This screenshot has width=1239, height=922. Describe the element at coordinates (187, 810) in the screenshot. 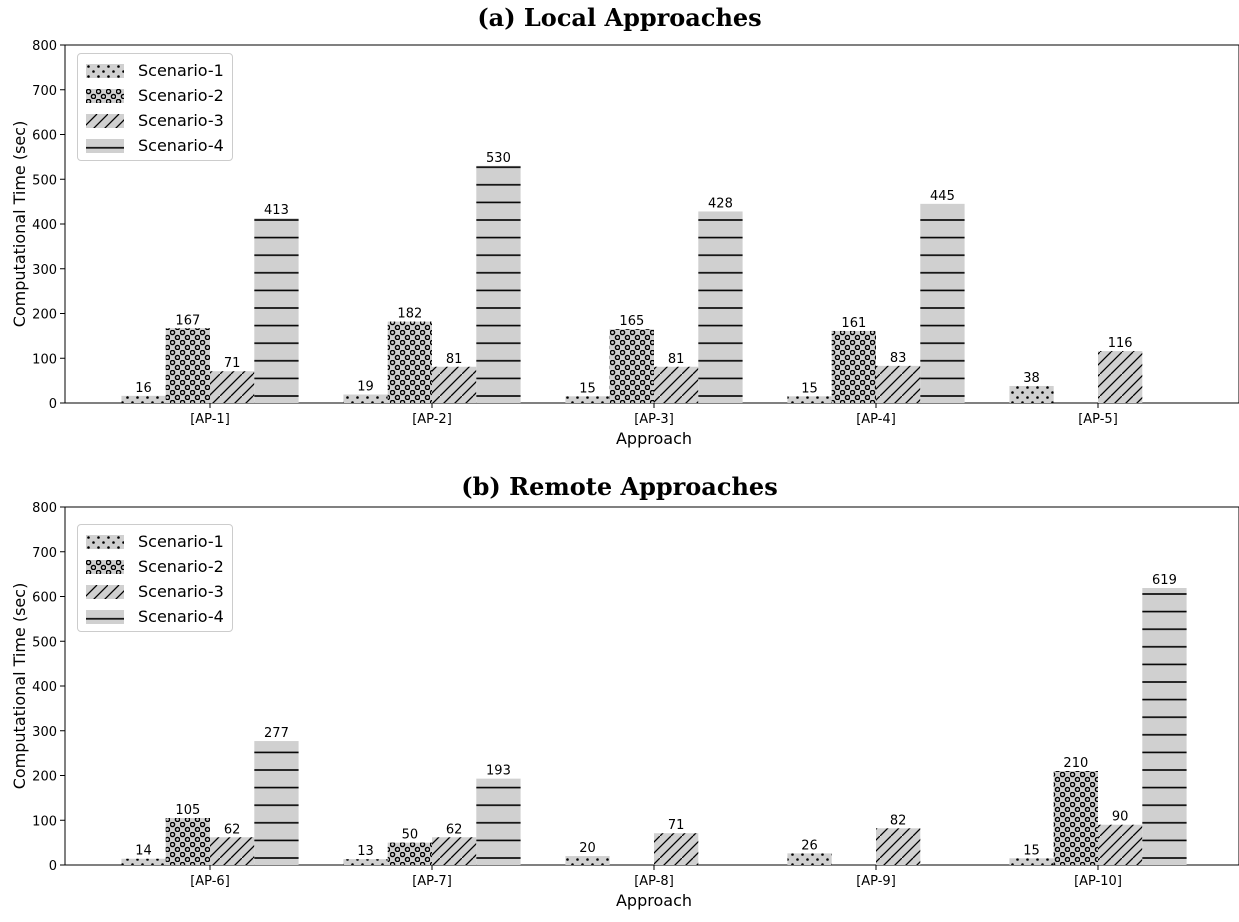

I see `bar-value-label: 105` at that location.